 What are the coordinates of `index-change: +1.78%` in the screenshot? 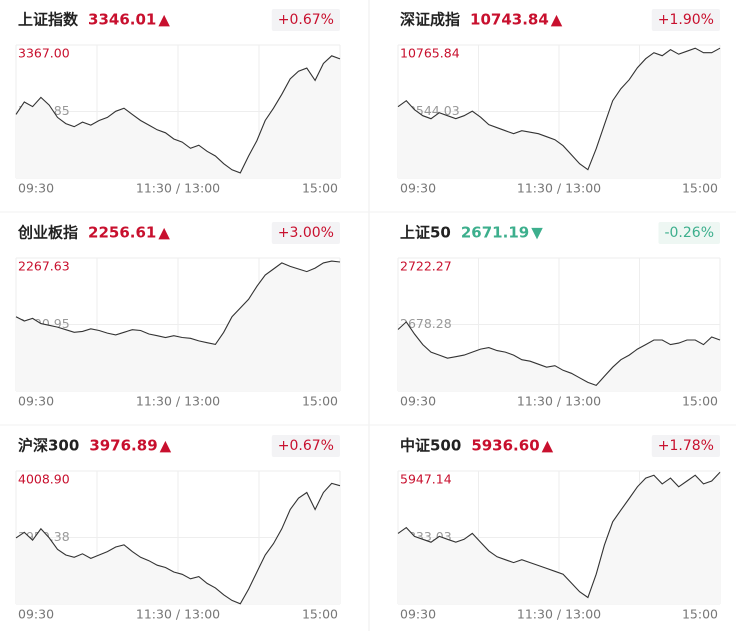 It's located at (686, 446).